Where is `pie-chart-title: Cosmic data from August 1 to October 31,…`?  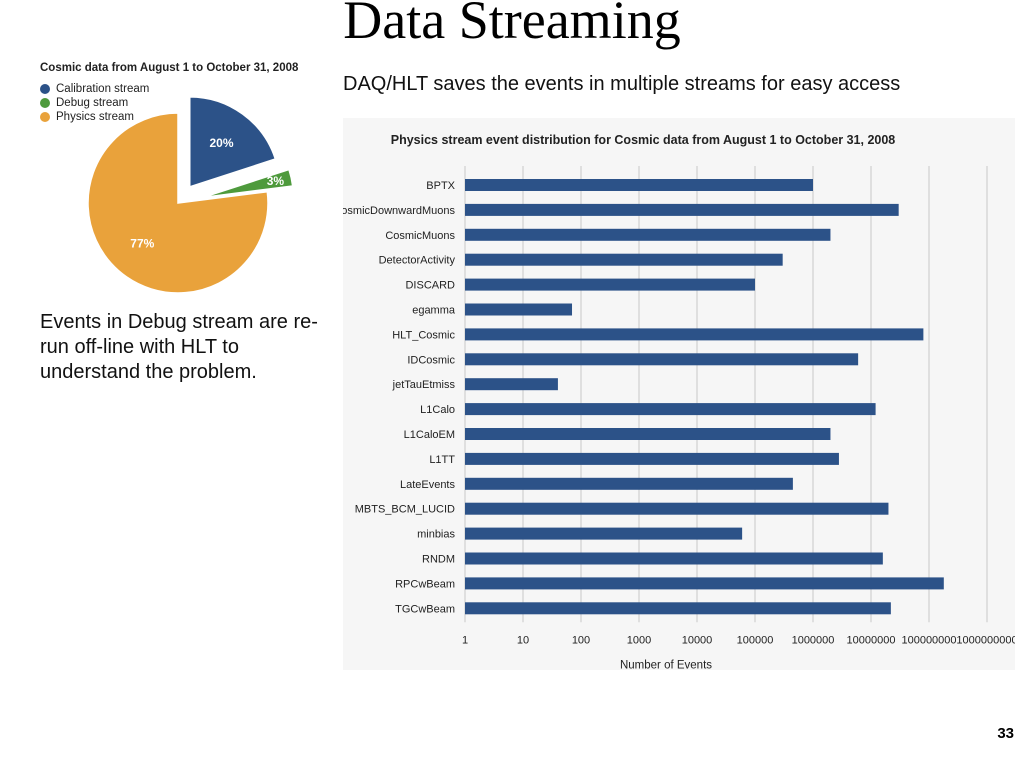 pie-chart-title: Cosmic data from August 1 to October 31,… is located at coordinates (169, 68).